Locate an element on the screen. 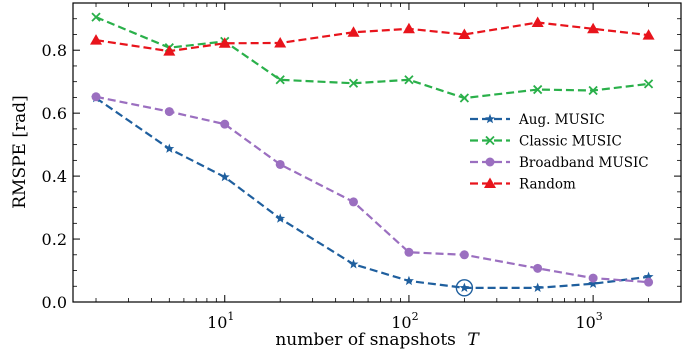  x-tick-label-exponent: 3 is located at coordinates (599, 316).